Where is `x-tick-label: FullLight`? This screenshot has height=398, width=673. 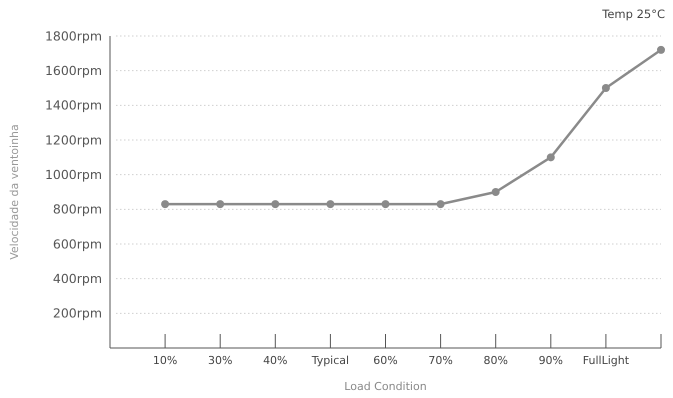 x-tick-label: FullLight is located at coordinates (606, 360).